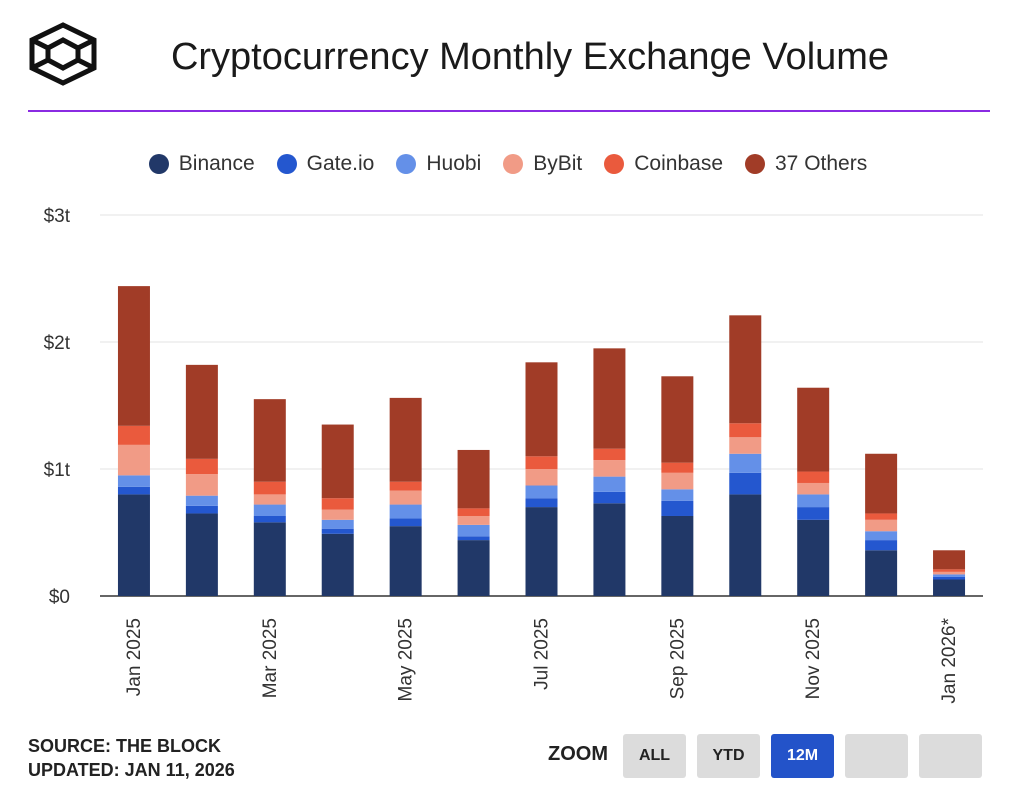 The image size is (1016, 794). What do you see at coordinates (728, 756) in the screenshot?
I see `zoom-button-ytd: YTD` at bounding box center [728, 756].